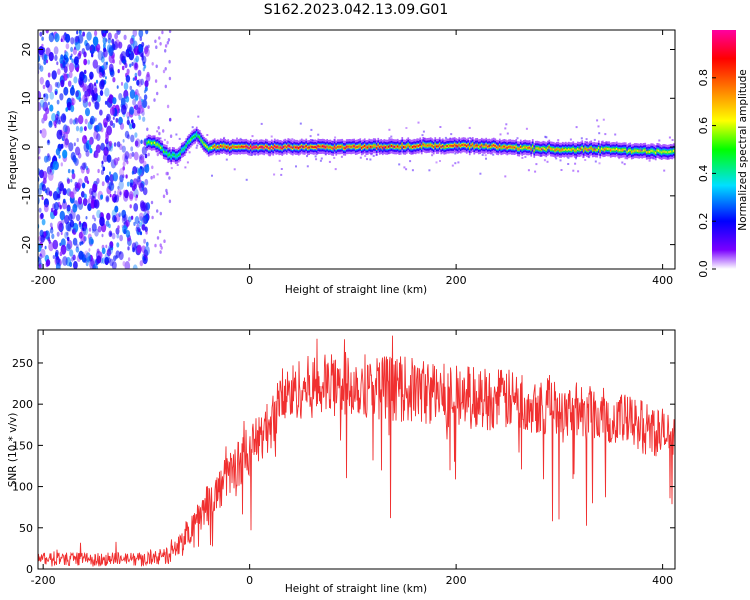 This screenshot has height=600, width=750. What do you see at coordinates (26, 245) in the screenshot?
I see `y-tick-label: -20` at bounding box center [26, 245].